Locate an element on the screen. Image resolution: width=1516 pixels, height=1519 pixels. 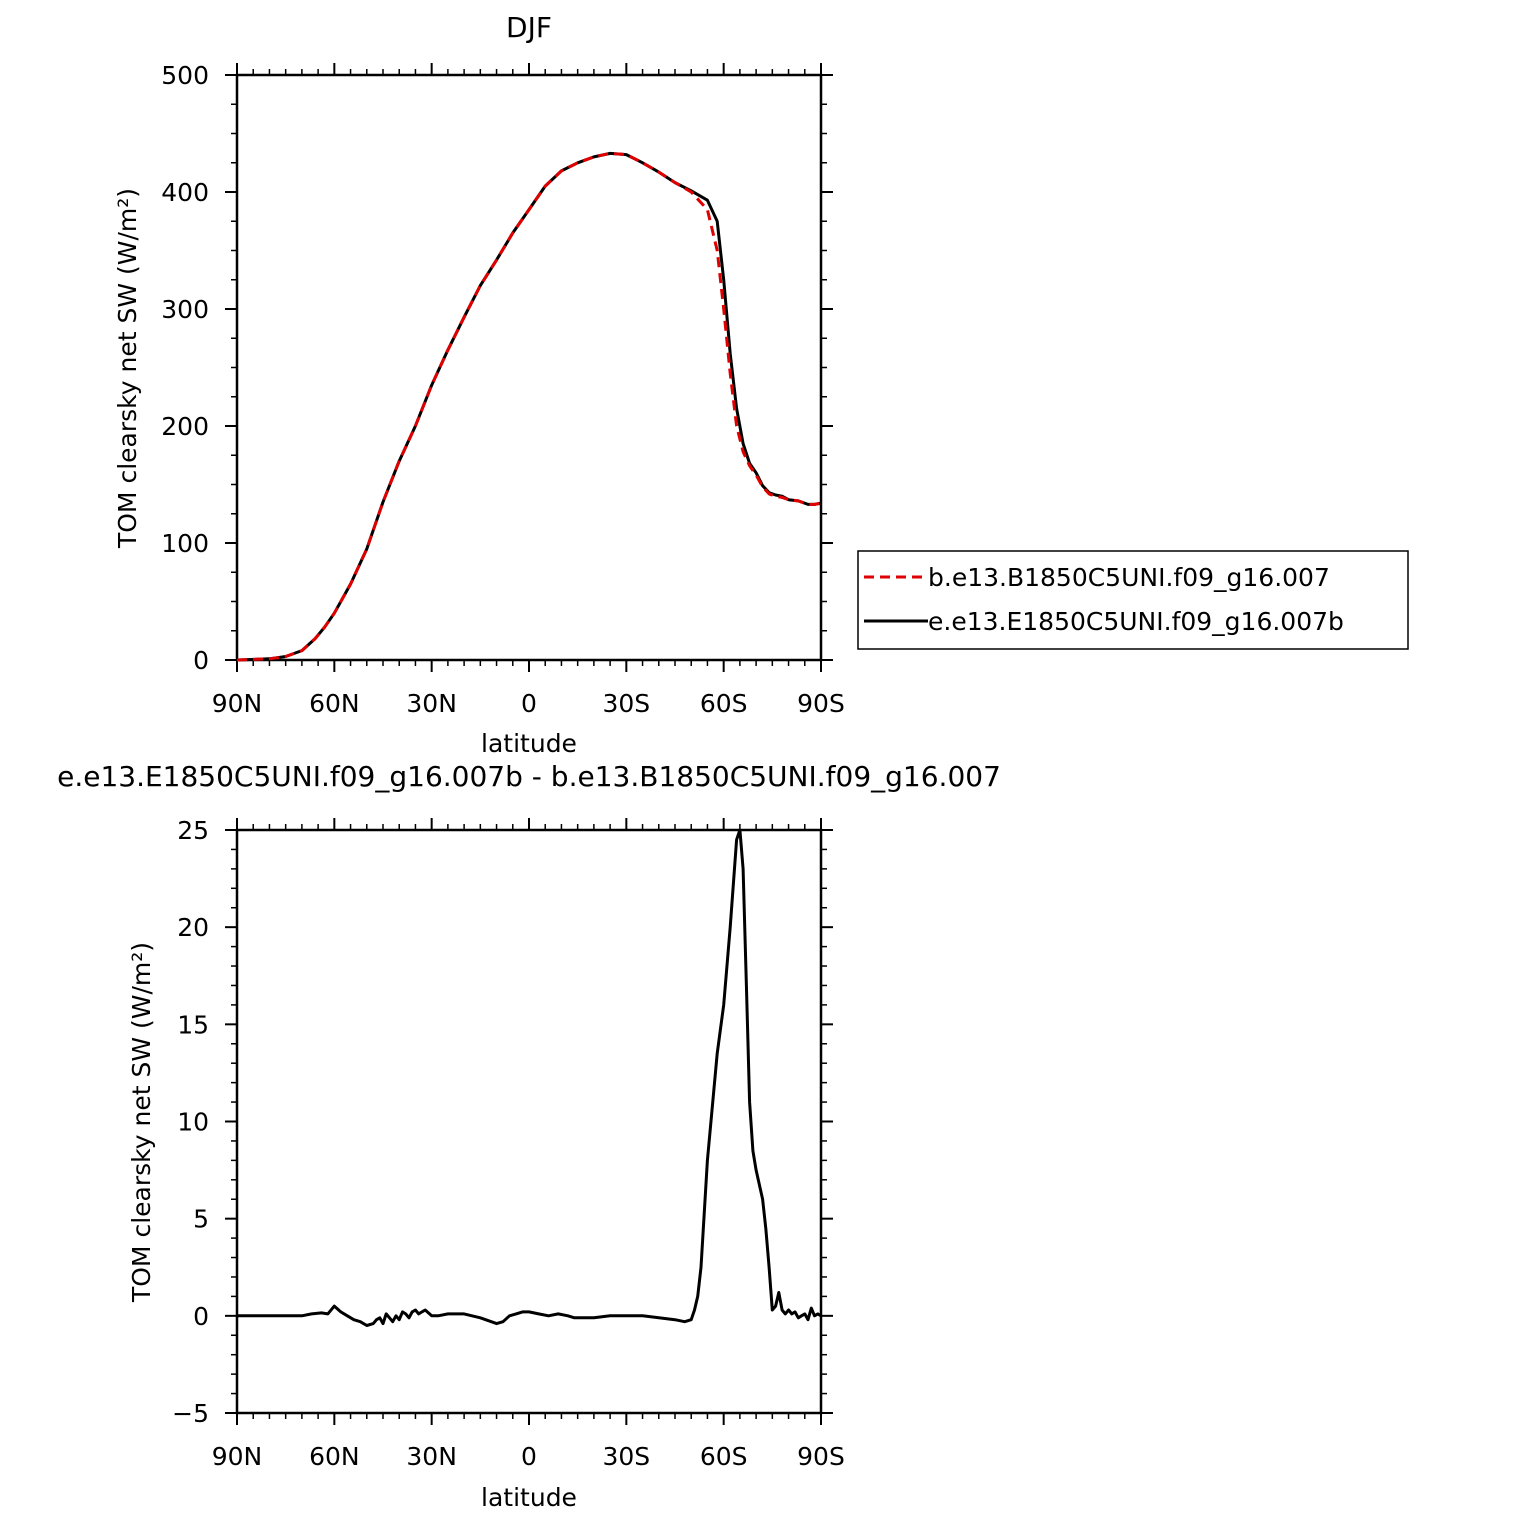
bottom-y-tick-label: 0 is located at coordinates (201, 1316).